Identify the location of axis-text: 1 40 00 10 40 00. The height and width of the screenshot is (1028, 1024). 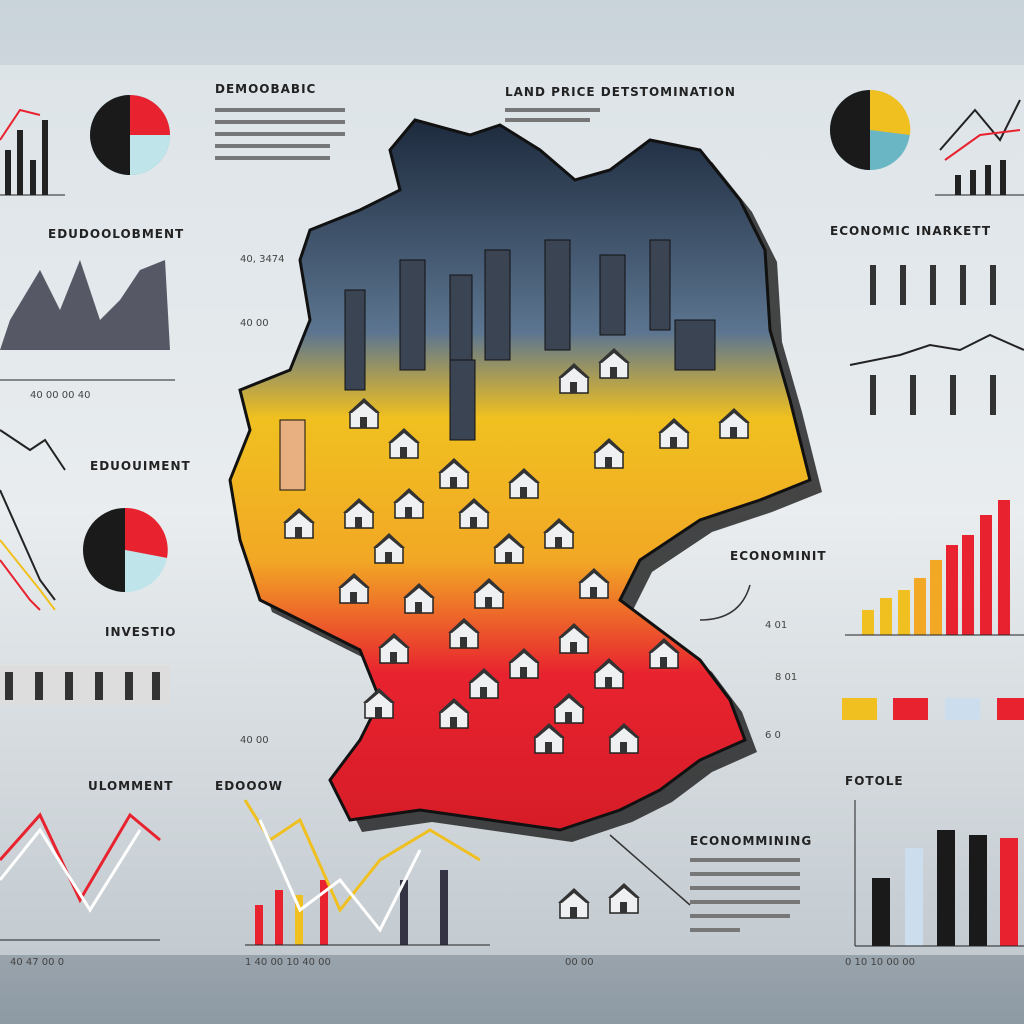
(288, 962).